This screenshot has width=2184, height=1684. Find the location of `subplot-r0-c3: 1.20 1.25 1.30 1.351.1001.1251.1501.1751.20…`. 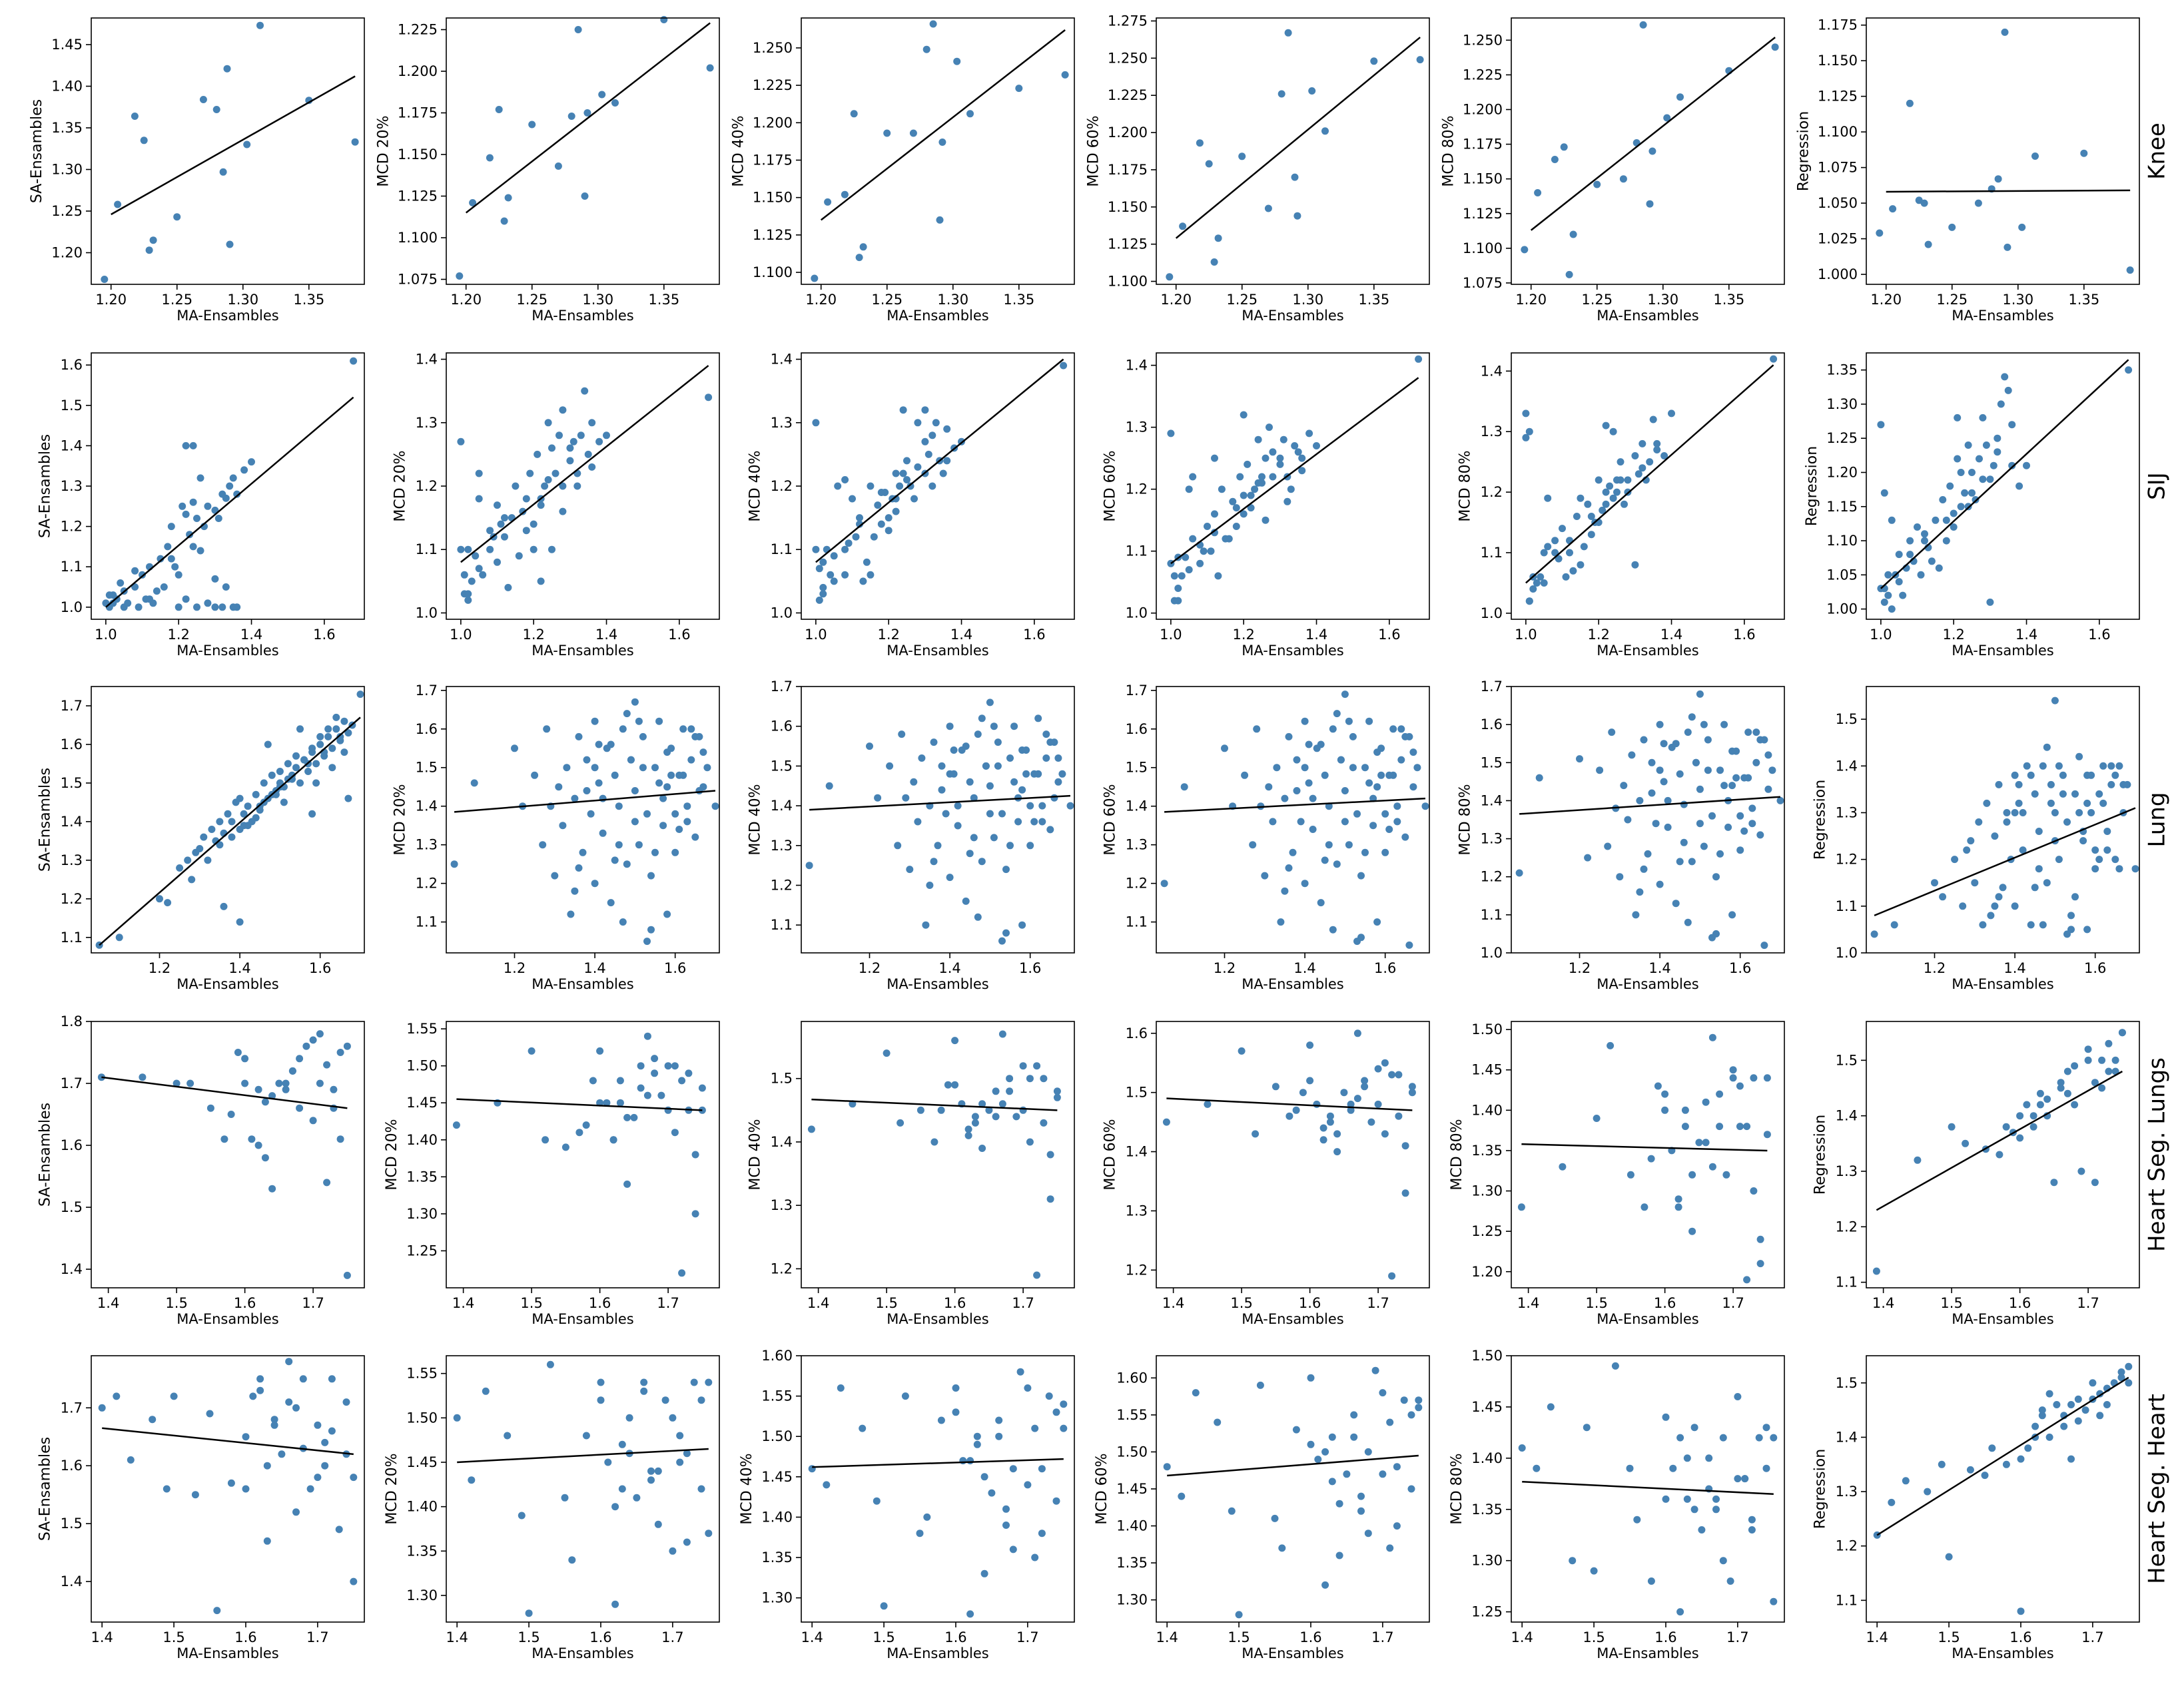

subplot-r0-c3: 1.20 1.25 1.30 1.351.1001.1251.1501.1751.20… is located at coordinates (1258, 168).